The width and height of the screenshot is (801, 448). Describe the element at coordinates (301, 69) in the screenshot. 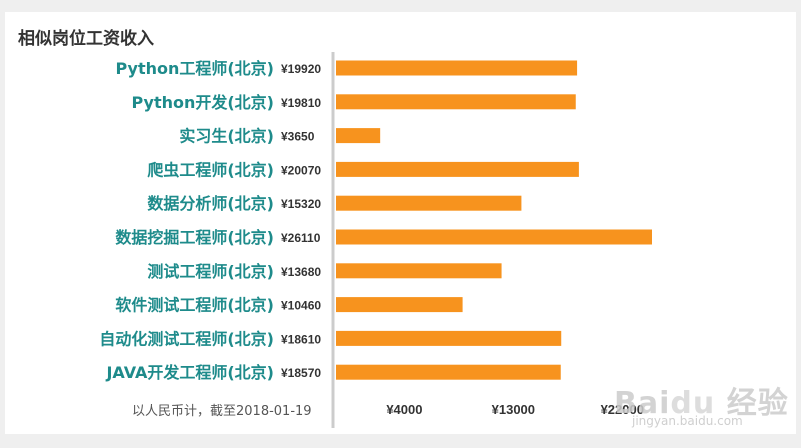

I see `value-label: ¥19920` at that location.